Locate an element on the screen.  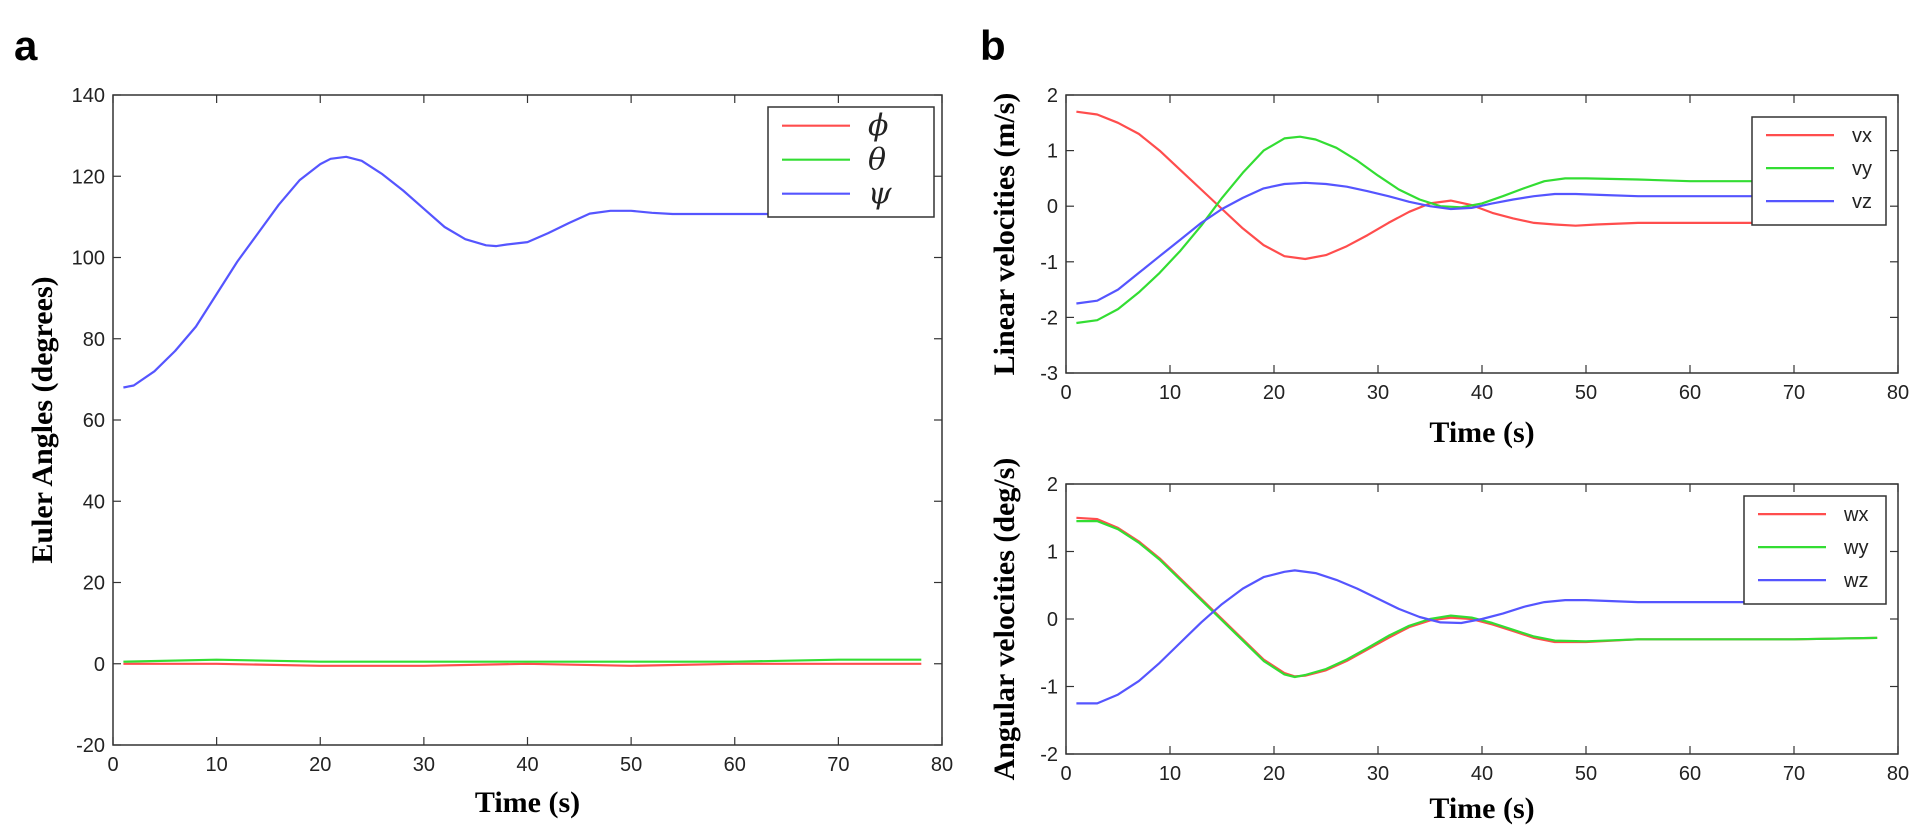
legend-label-ϕ: ϕ is located at coordinates (878, 126).